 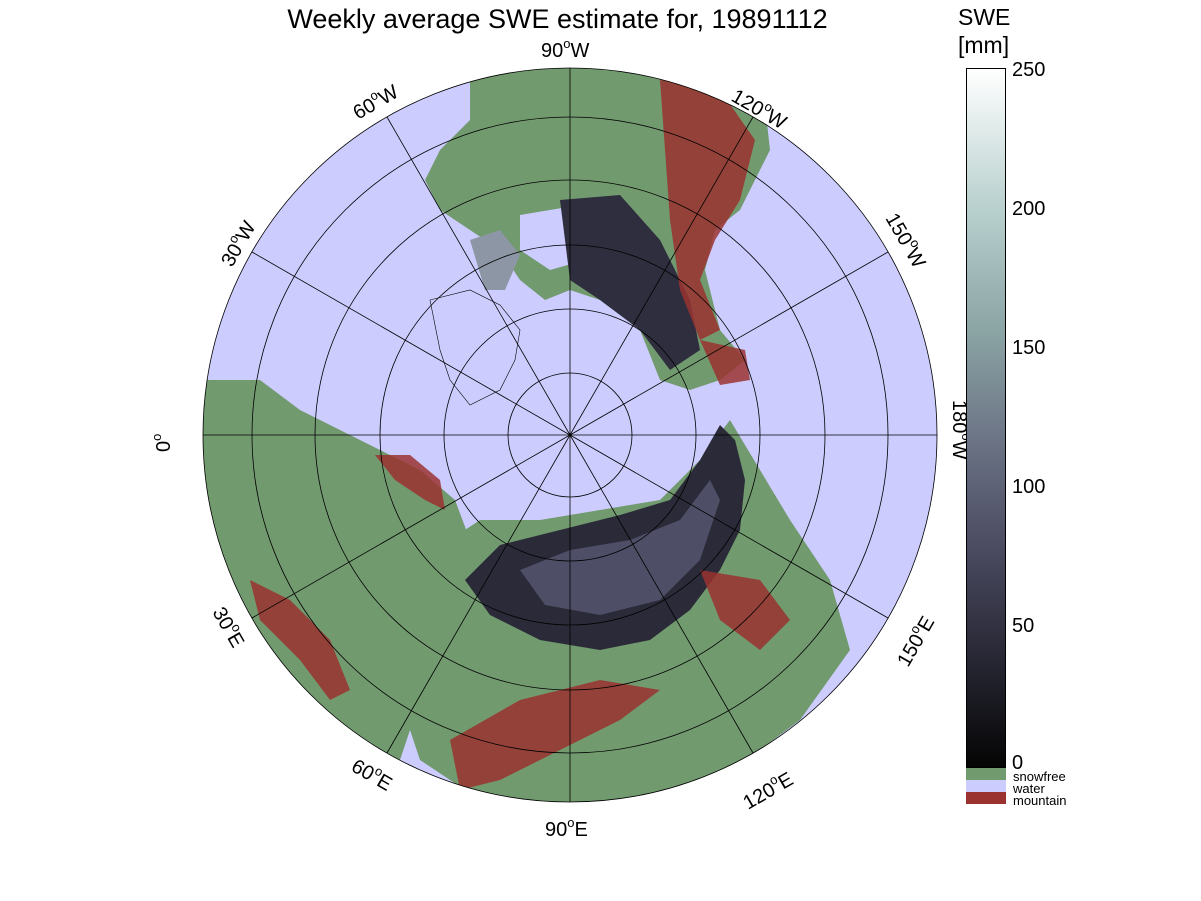 I want to click on colorbar-tick-100: 100, so click(x=1029, y=487).